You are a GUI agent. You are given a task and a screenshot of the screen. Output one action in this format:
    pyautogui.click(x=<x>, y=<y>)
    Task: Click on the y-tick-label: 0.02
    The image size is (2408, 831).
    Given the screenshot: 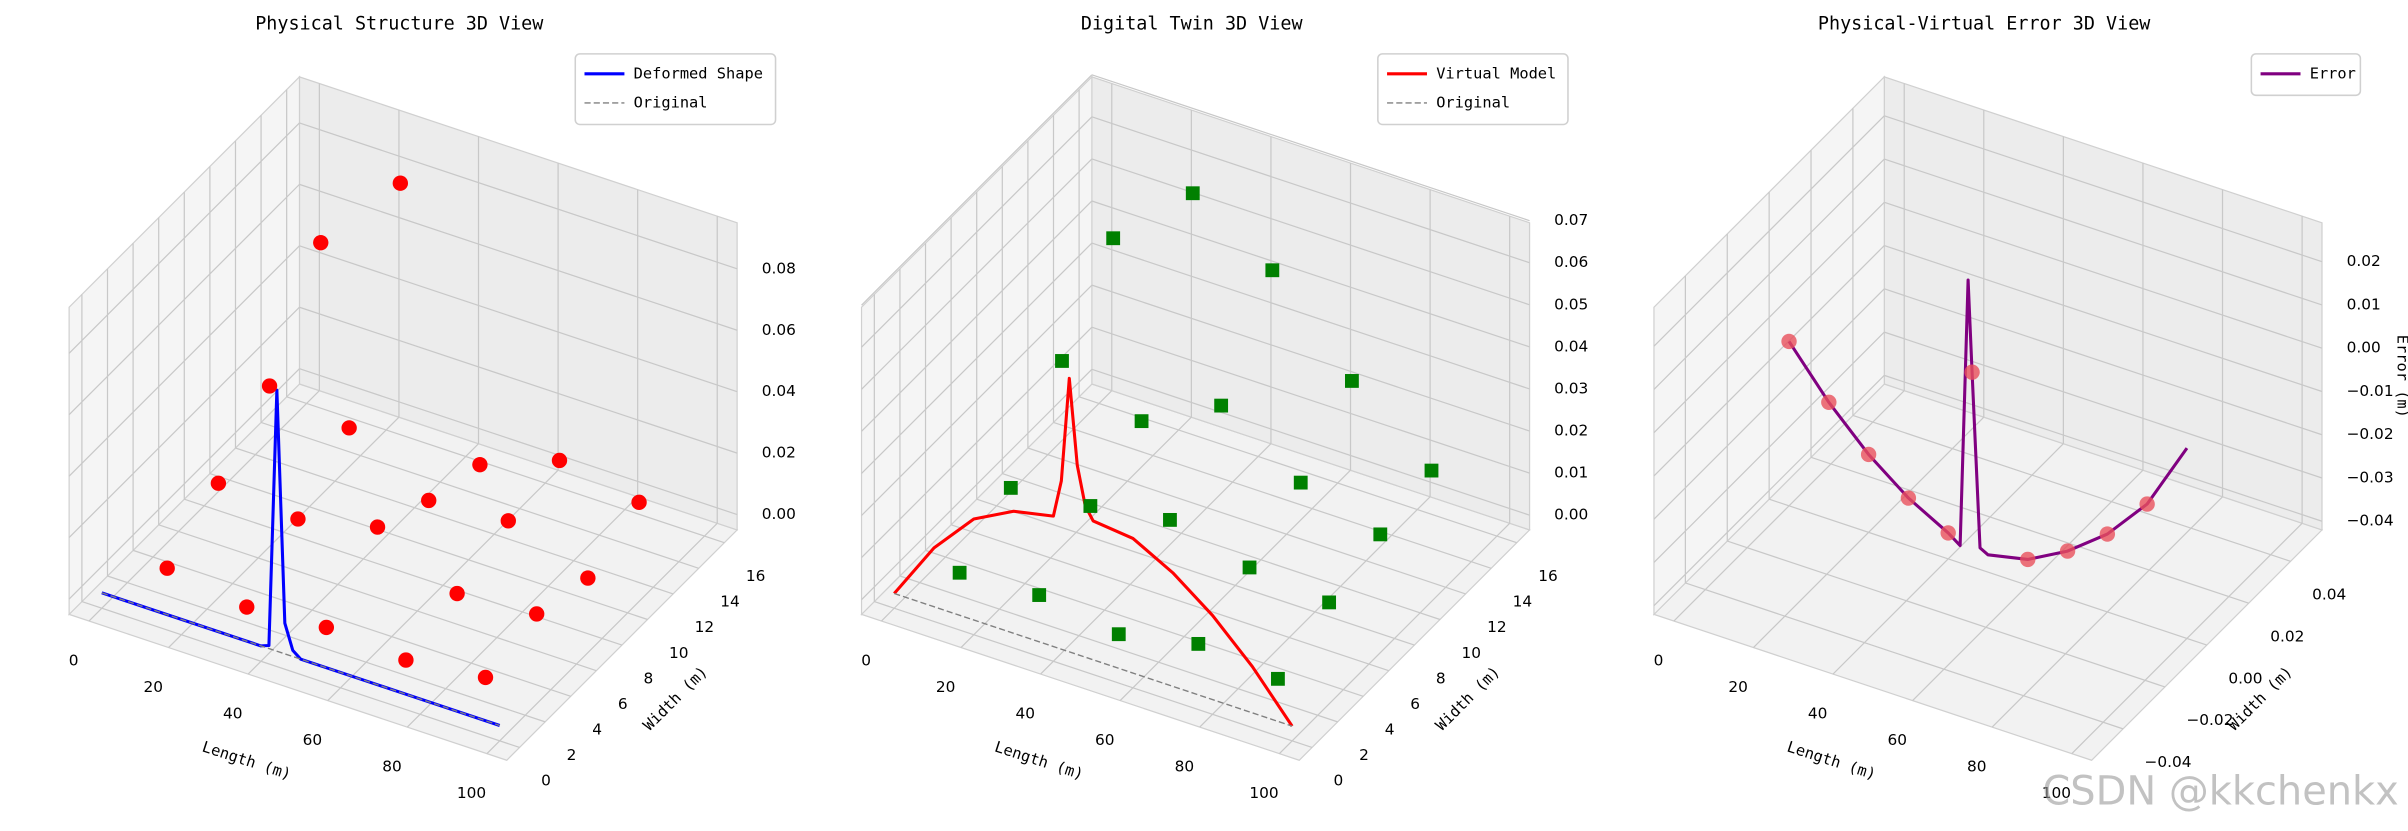 What is the action you would take?
    pyautogui.click(x=2287, y=636)
    